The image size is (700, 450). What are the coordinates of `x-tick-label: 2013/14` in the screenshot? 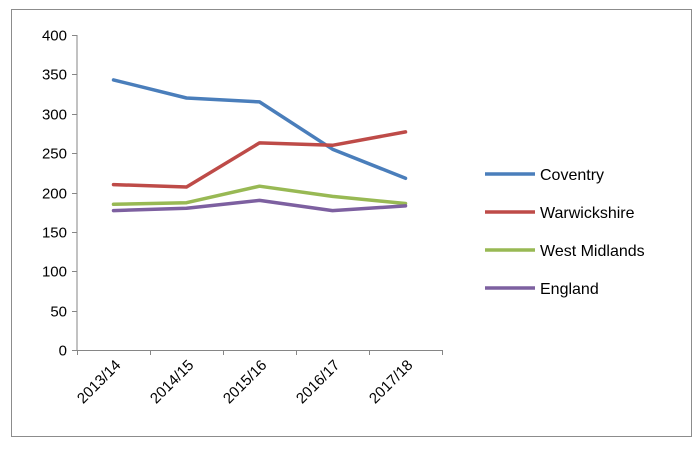 It's located at (99, 382).